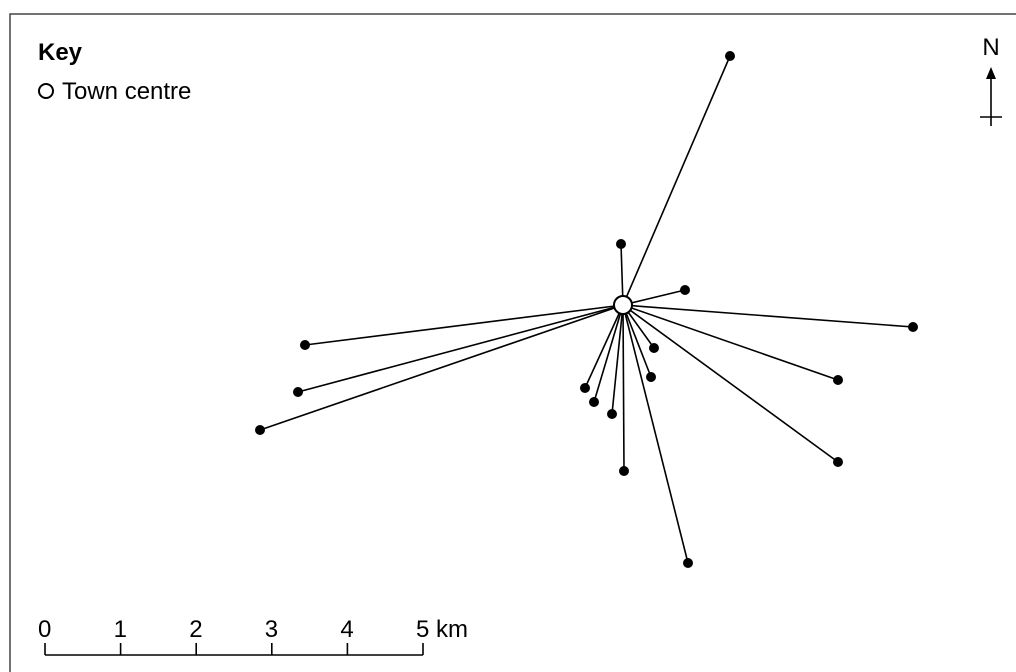 The width and height of the screenshot is (1016, 672). I want to click on town-centre, so click(623, 305).